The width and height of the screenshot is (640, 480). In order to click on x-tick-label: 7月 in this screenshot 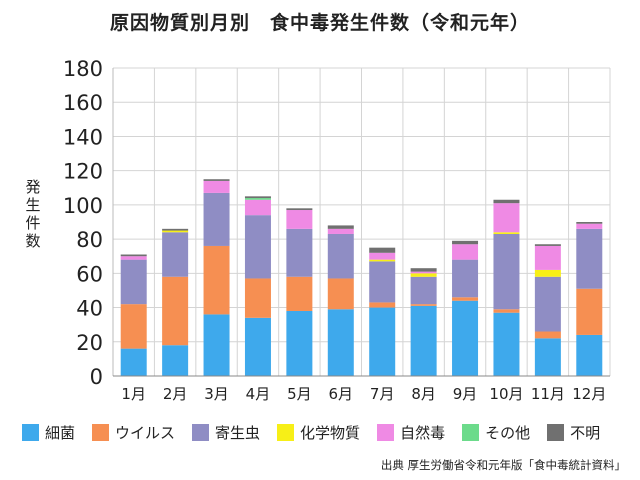, I will do `click(382, 394)`.